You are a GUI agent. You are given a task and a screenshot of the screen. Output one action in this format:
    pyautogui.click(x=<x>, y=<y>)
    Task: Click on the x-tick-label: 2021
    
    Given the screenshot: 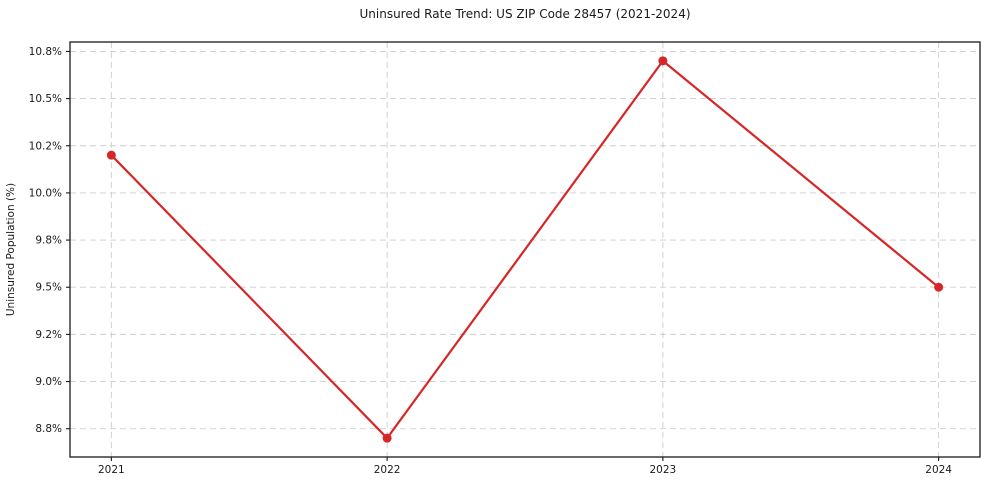 What is the action you would take?
    pyautogui.click(x=111, y=470)
    